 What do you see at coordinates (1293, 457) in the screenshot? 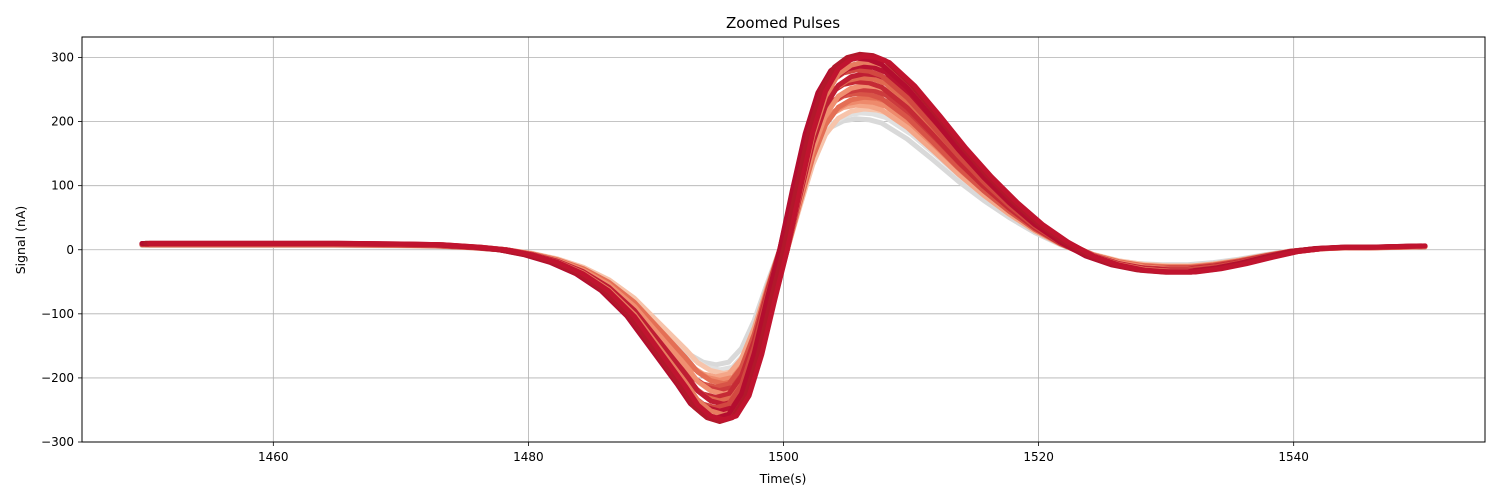
I see `x-tick-label: 1540` at bounding box center [1293, 457].